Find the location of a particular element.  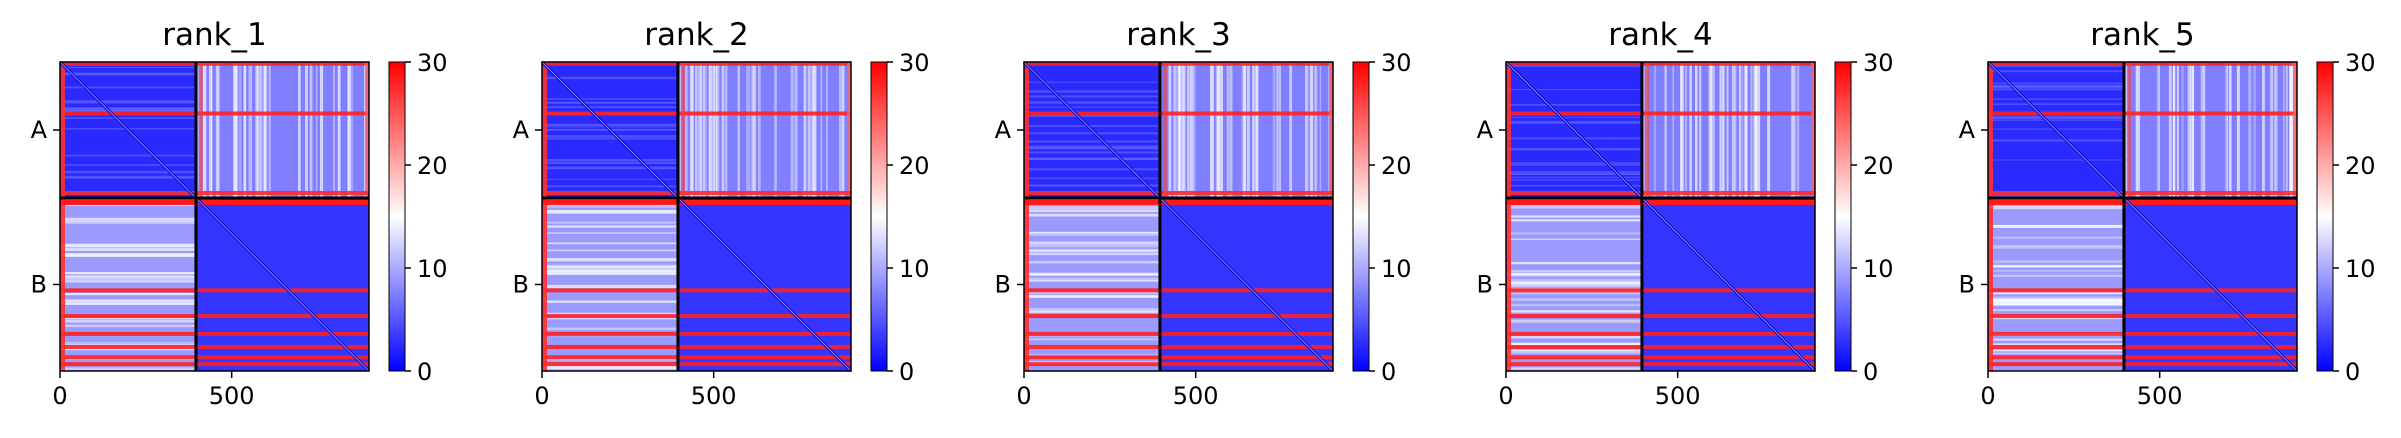

colorbar-tick-label: 30 is located at coordinates (432, 63).